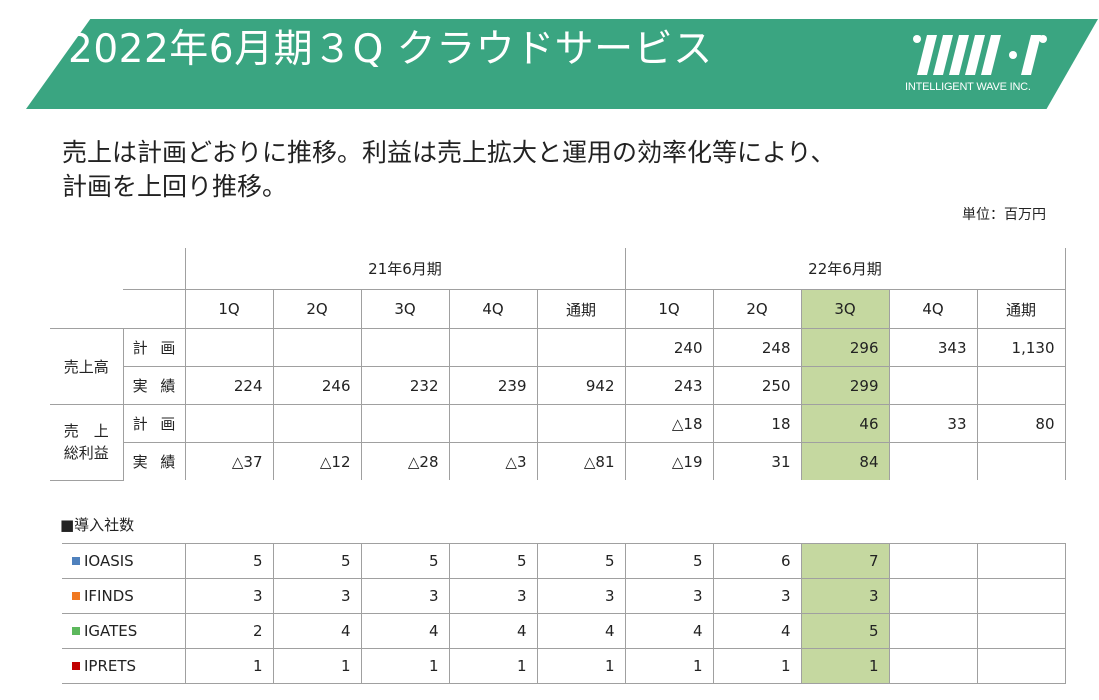 This screenshot has height=700, width=1099. I want to click on value-cell: △12, so click(316, 461).